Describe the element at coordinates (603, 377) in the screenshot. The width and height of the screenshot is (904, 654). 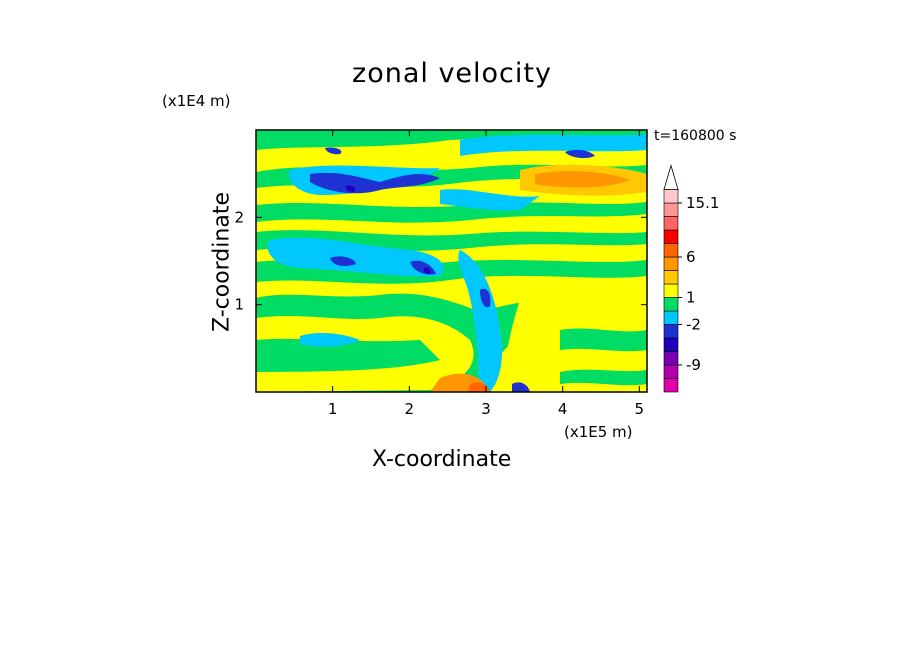
I see `band-green-right-bottom` at that location.